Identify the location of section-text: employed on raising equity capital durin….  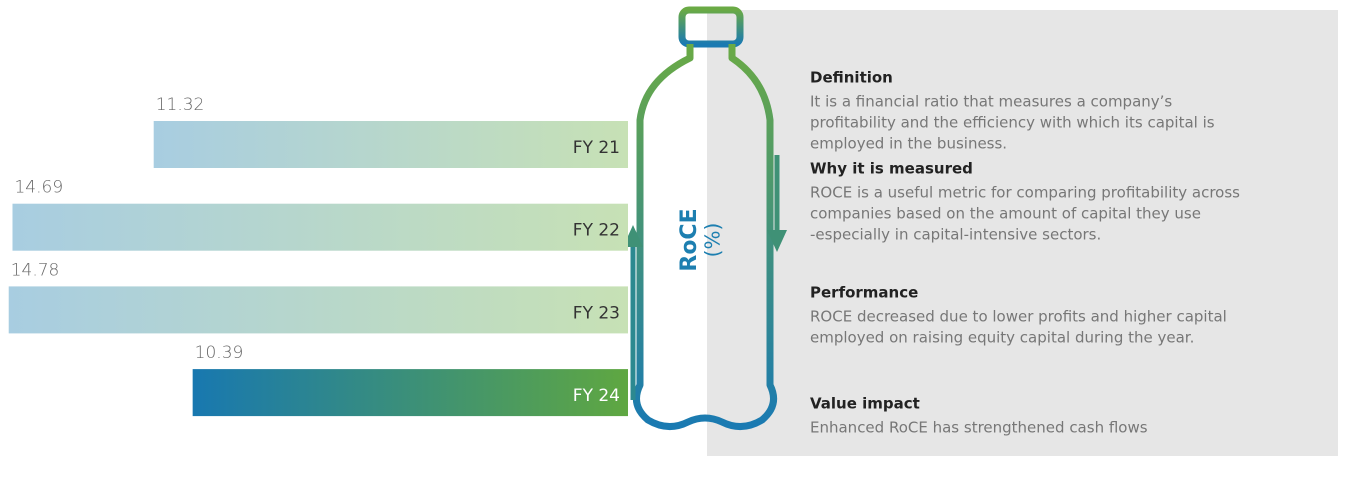
(1002, 338).